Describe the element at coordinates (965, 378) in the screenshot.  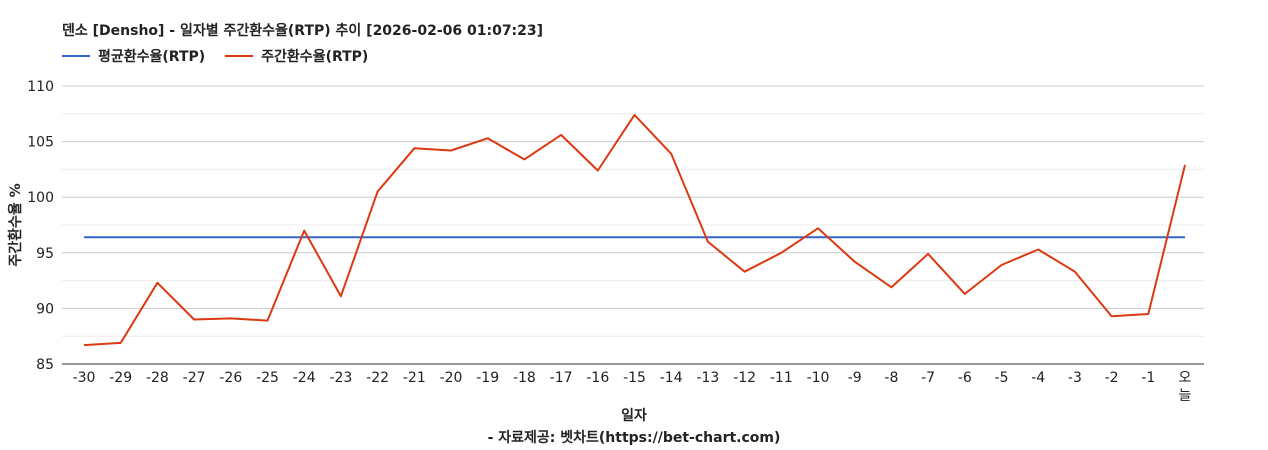
I see `x-tick-label: -6` at that location.